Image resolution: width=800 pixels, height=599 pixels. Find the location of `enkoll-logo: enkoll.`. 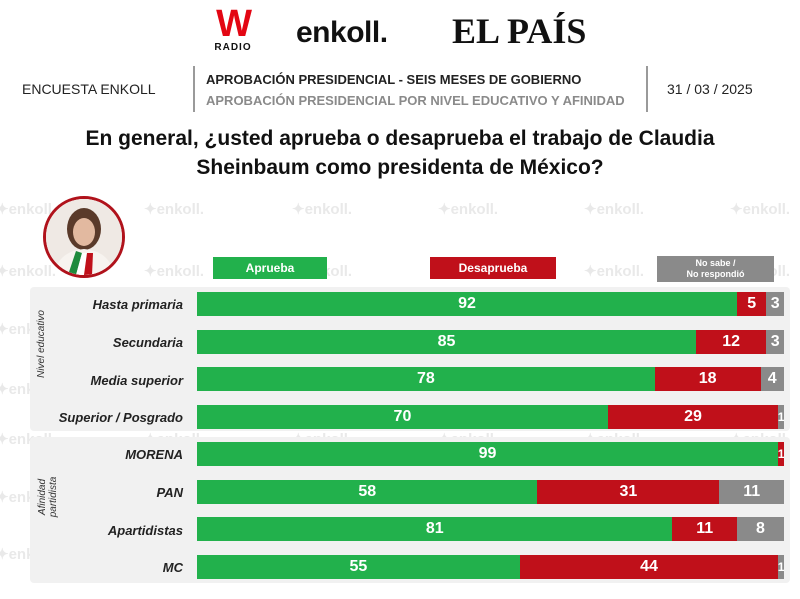

enkoll-logo: enkoll. is located at coordinates (342, 32).